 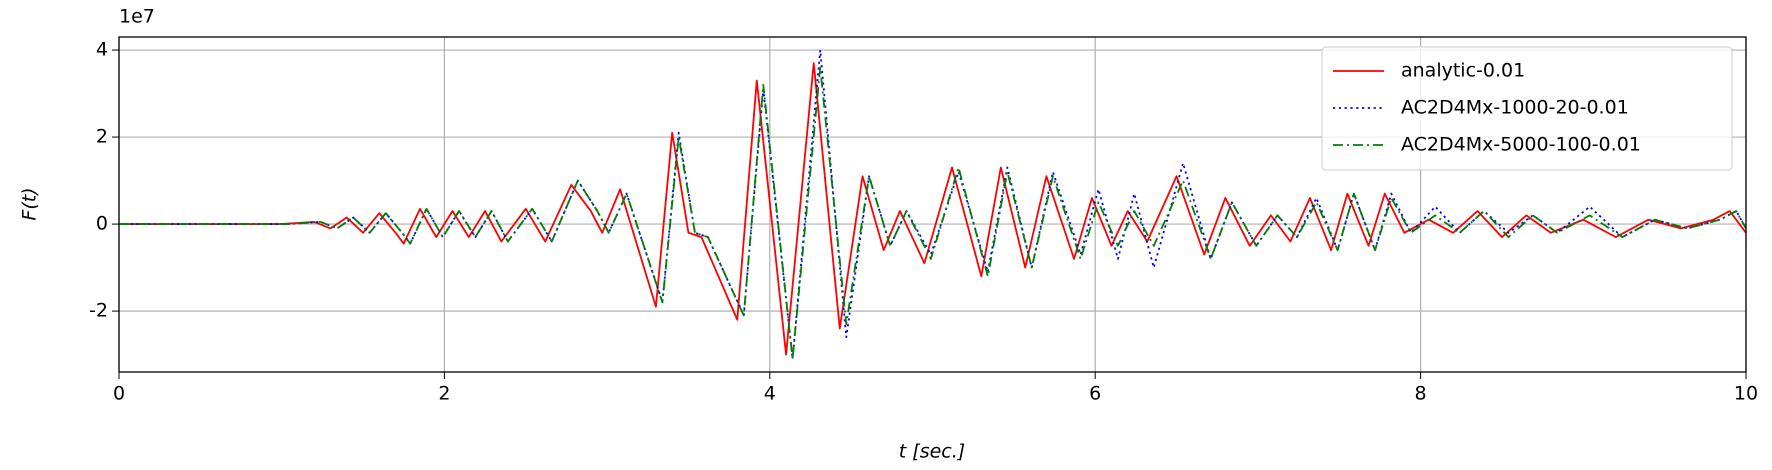 I want to click on legend-label: analytic-0.01, so click(x=1463, y=71).